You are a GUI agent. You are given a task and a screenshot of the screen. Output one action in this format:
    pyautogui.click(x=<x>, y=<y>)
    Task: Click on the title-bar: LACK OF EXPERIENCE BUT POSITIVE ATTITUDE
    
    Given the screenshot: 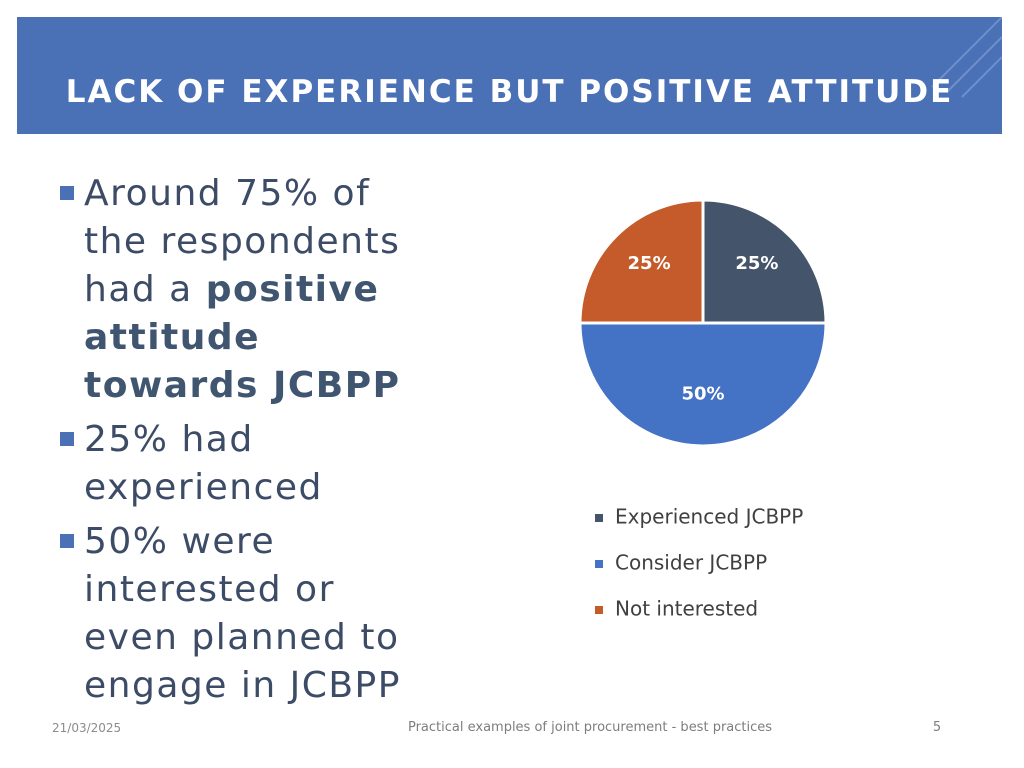 What is the action you would take?
    pyautogui.click(x=509, y=75)
    